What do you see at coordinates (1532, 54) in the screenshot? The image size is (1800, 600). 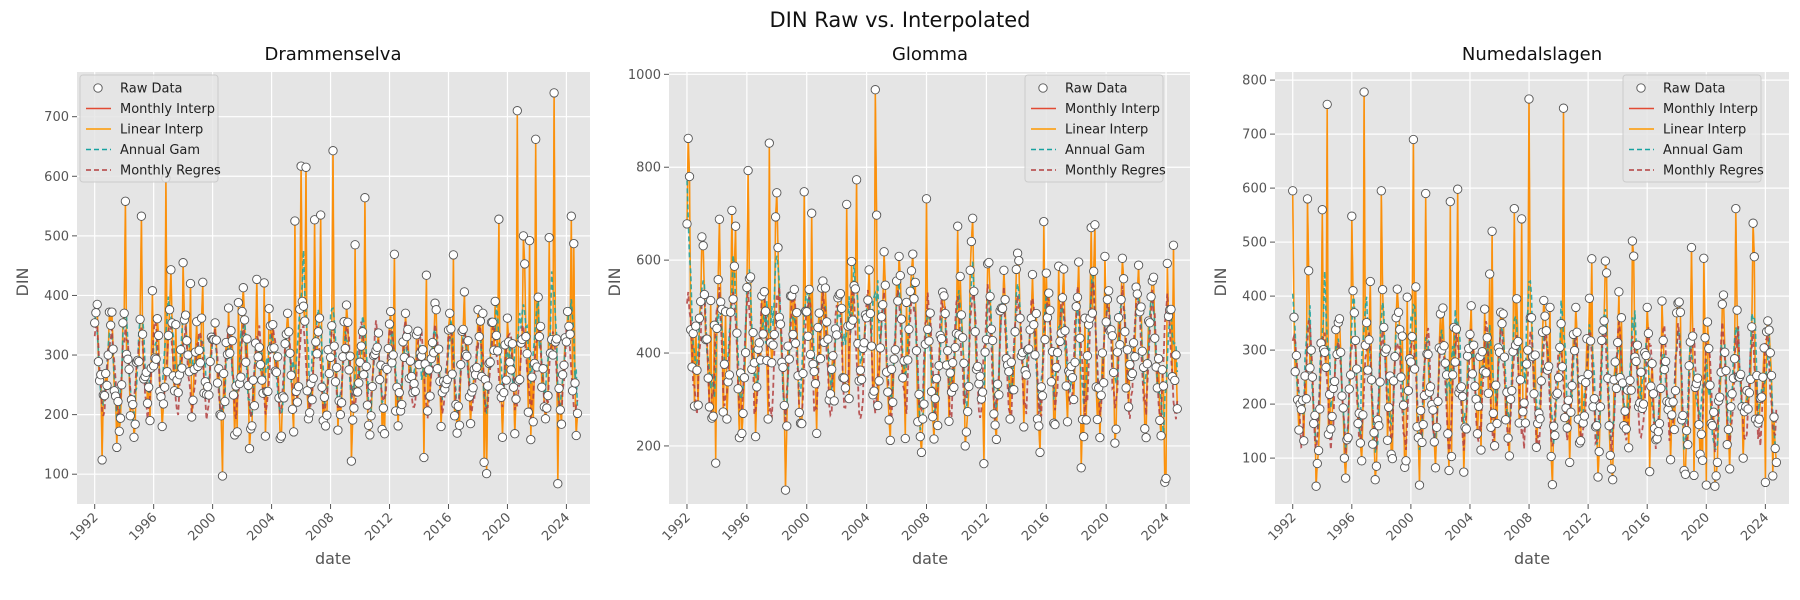 I see `panel-title: Numedalslagen` at bounding box center [1532, 54].